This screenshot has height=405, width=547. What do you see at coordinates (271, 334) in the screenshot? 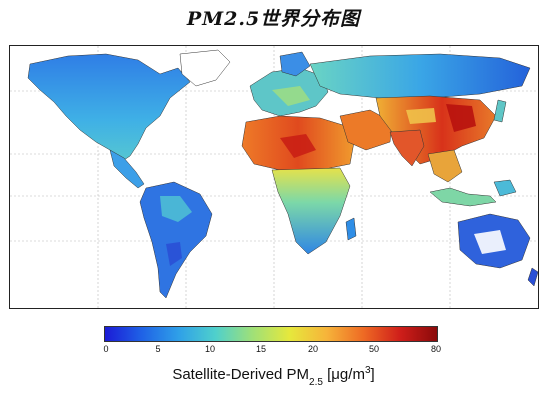
I see `colorbar` at bounding box center [271, 334].